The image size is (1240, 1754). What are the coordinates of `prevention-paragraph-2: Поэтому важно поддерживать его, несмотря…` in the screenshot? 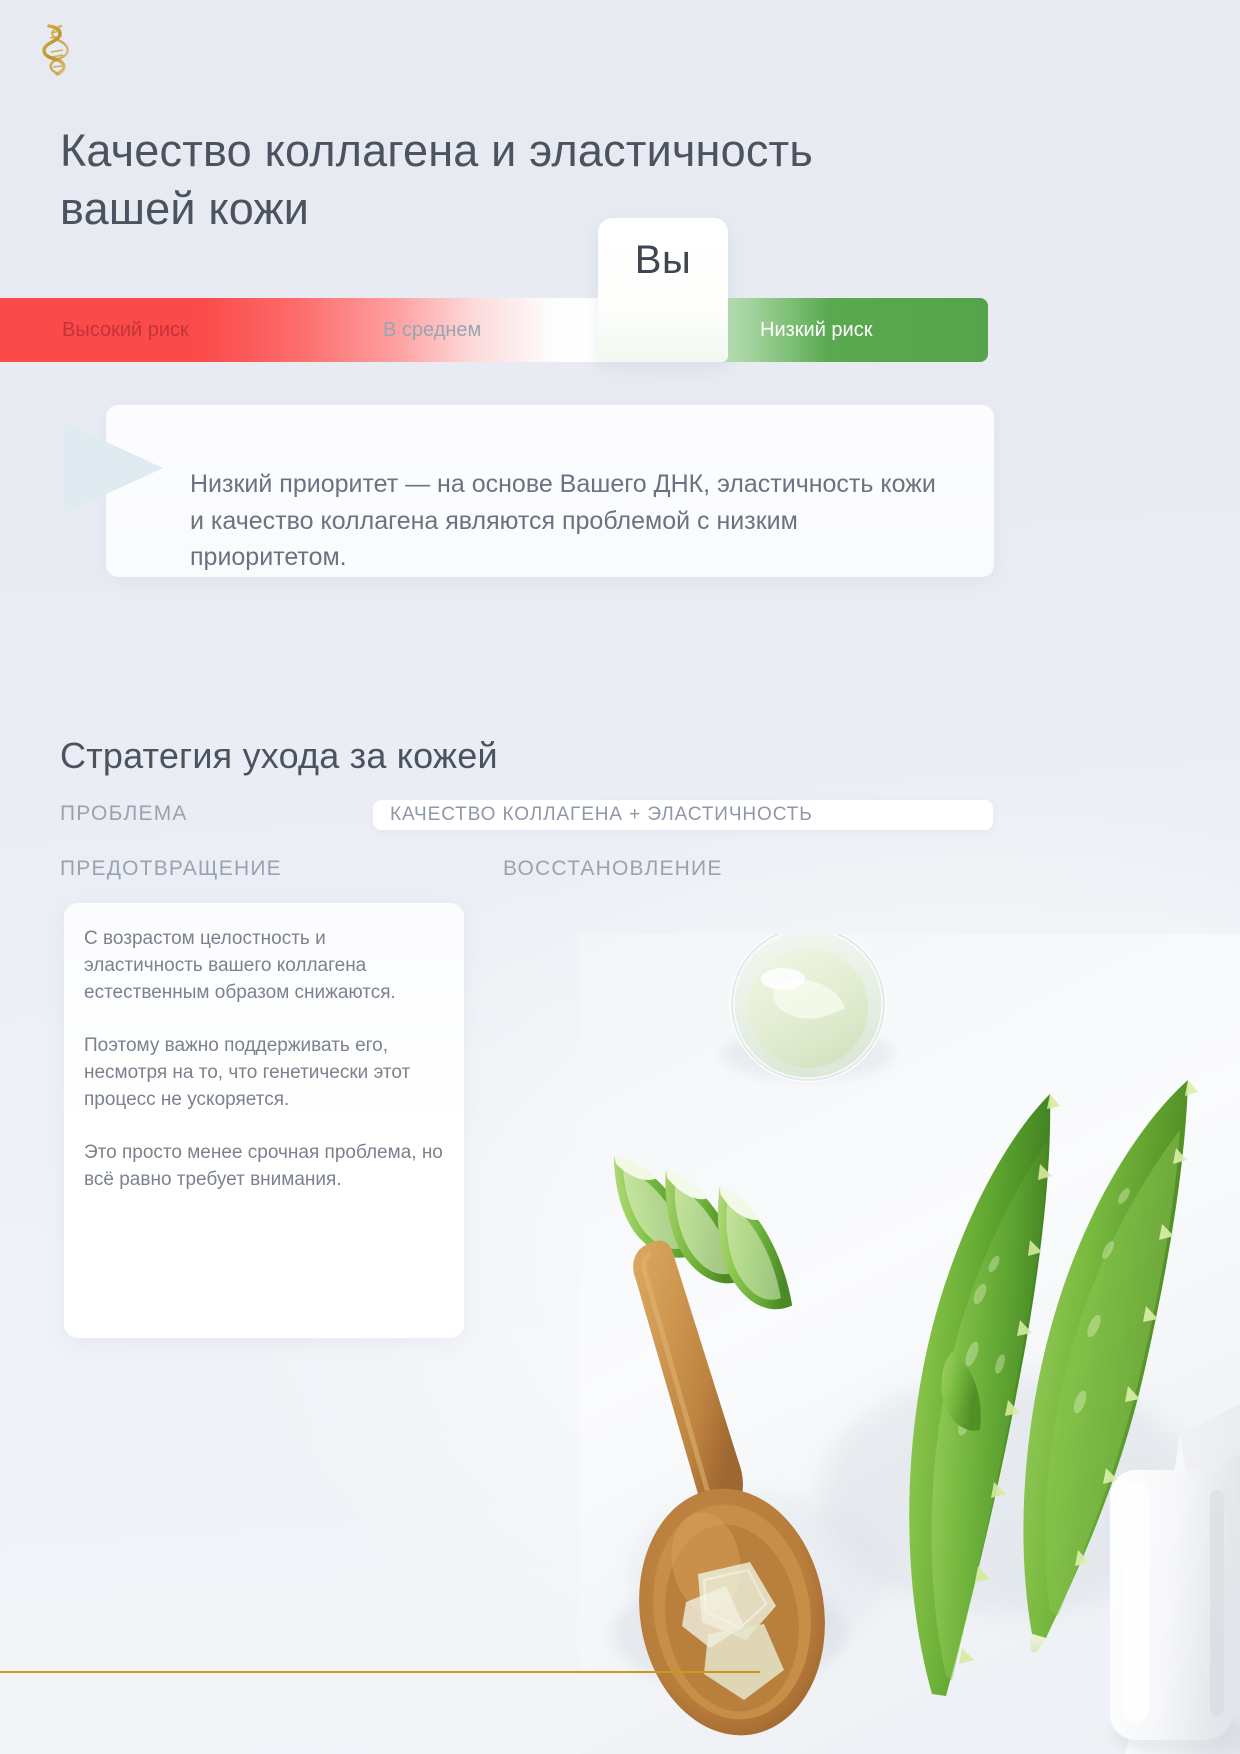 It's located at (247, 1072).